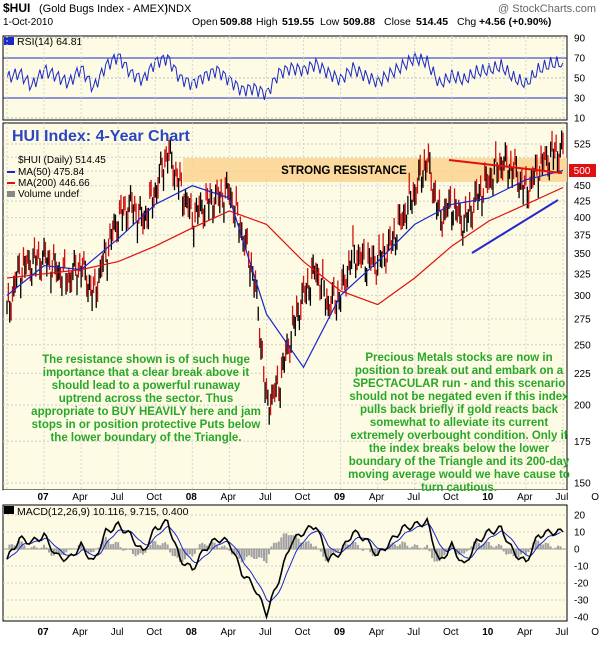  I want to click on rsi-series-line, so click(285, 75).